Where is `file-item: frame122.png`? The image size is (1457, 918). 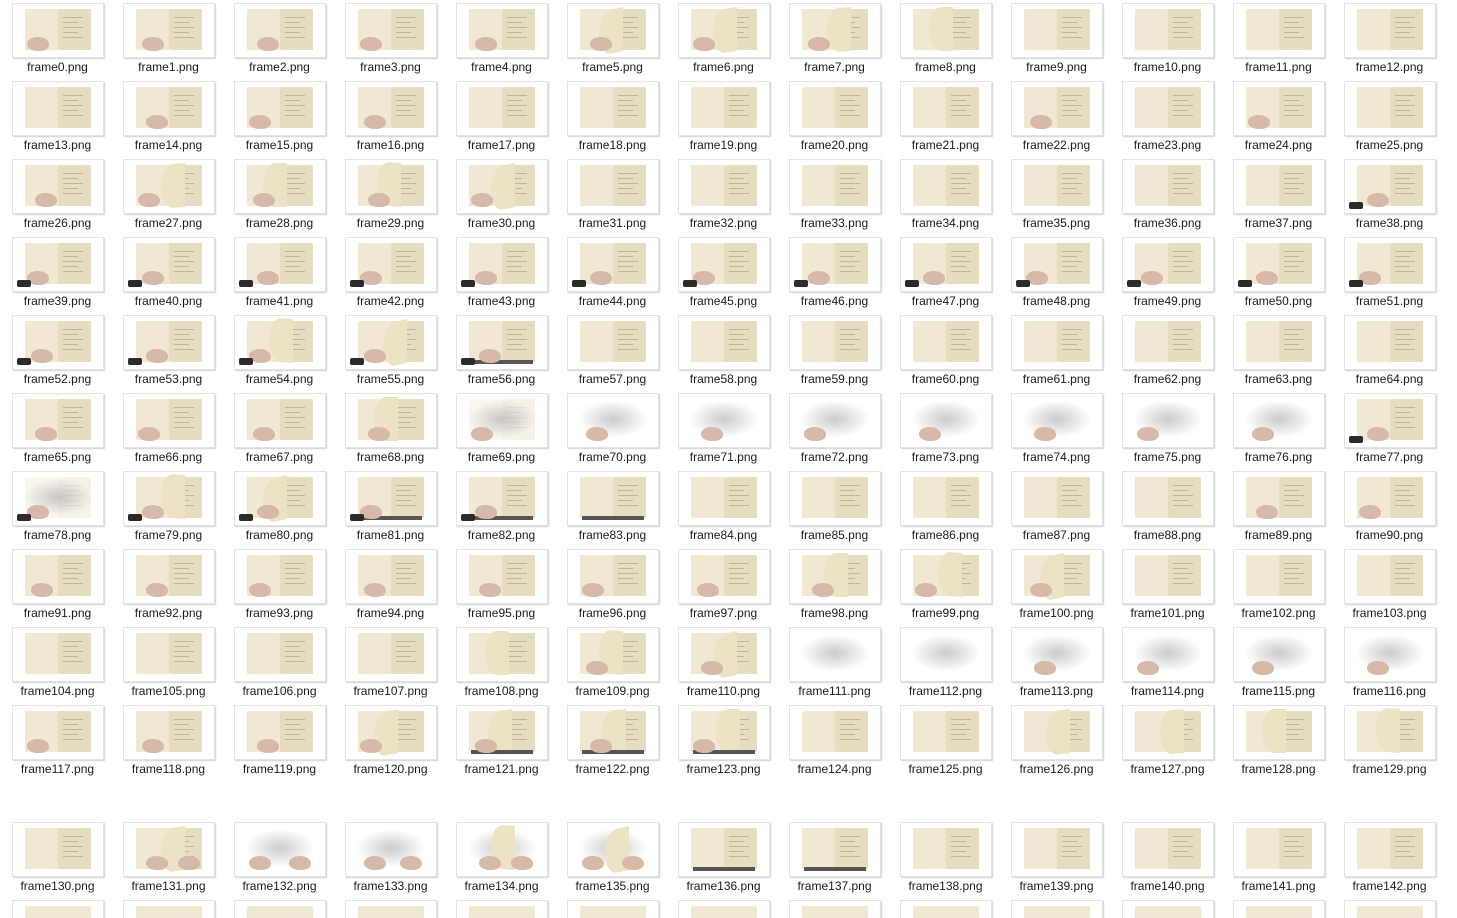 file-item: frame122.png is located at coordinates (610, 742).